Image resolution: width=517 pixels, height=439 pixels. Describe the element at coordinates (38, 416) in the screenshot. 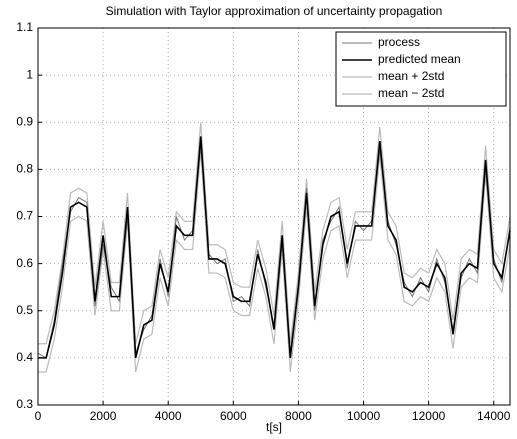

I see `x-tick-label: 0` at that location.